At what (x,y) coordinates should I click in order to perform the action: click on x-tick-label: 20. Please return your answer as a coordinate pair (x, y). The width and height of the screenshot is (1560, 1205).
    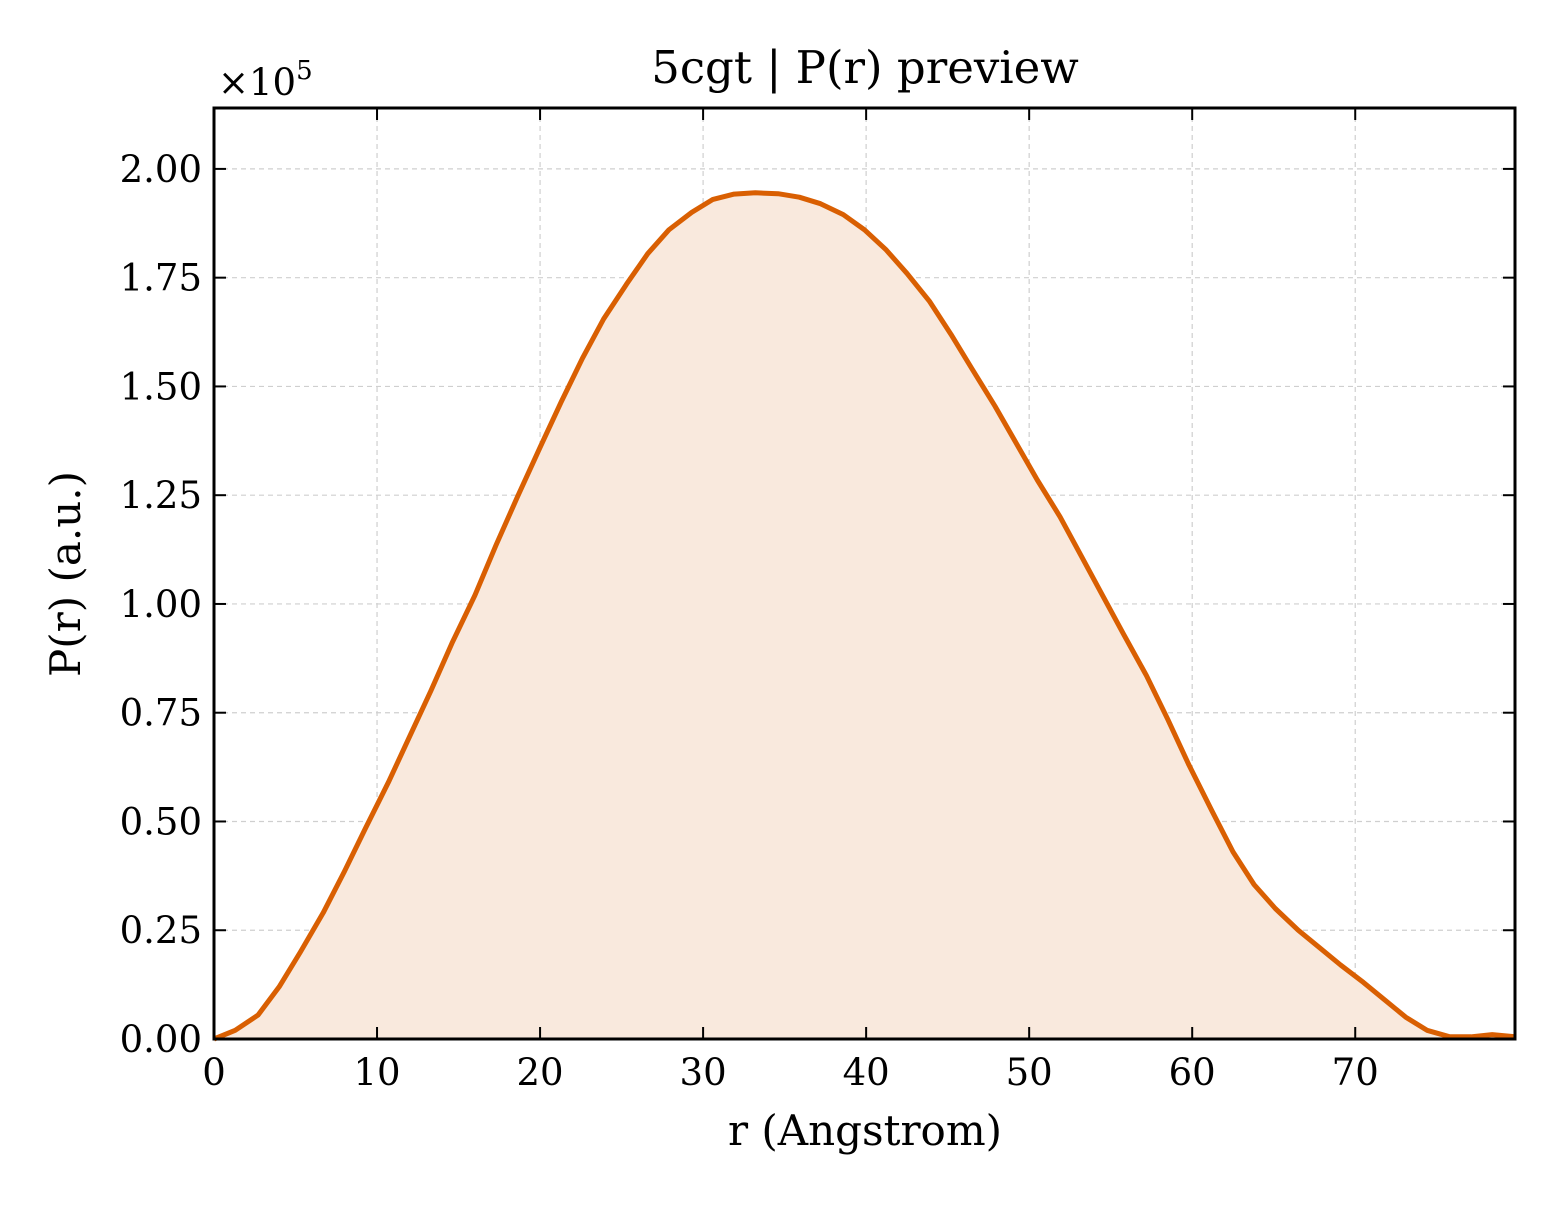
    Looking at the image, I should click on (540, 1072).